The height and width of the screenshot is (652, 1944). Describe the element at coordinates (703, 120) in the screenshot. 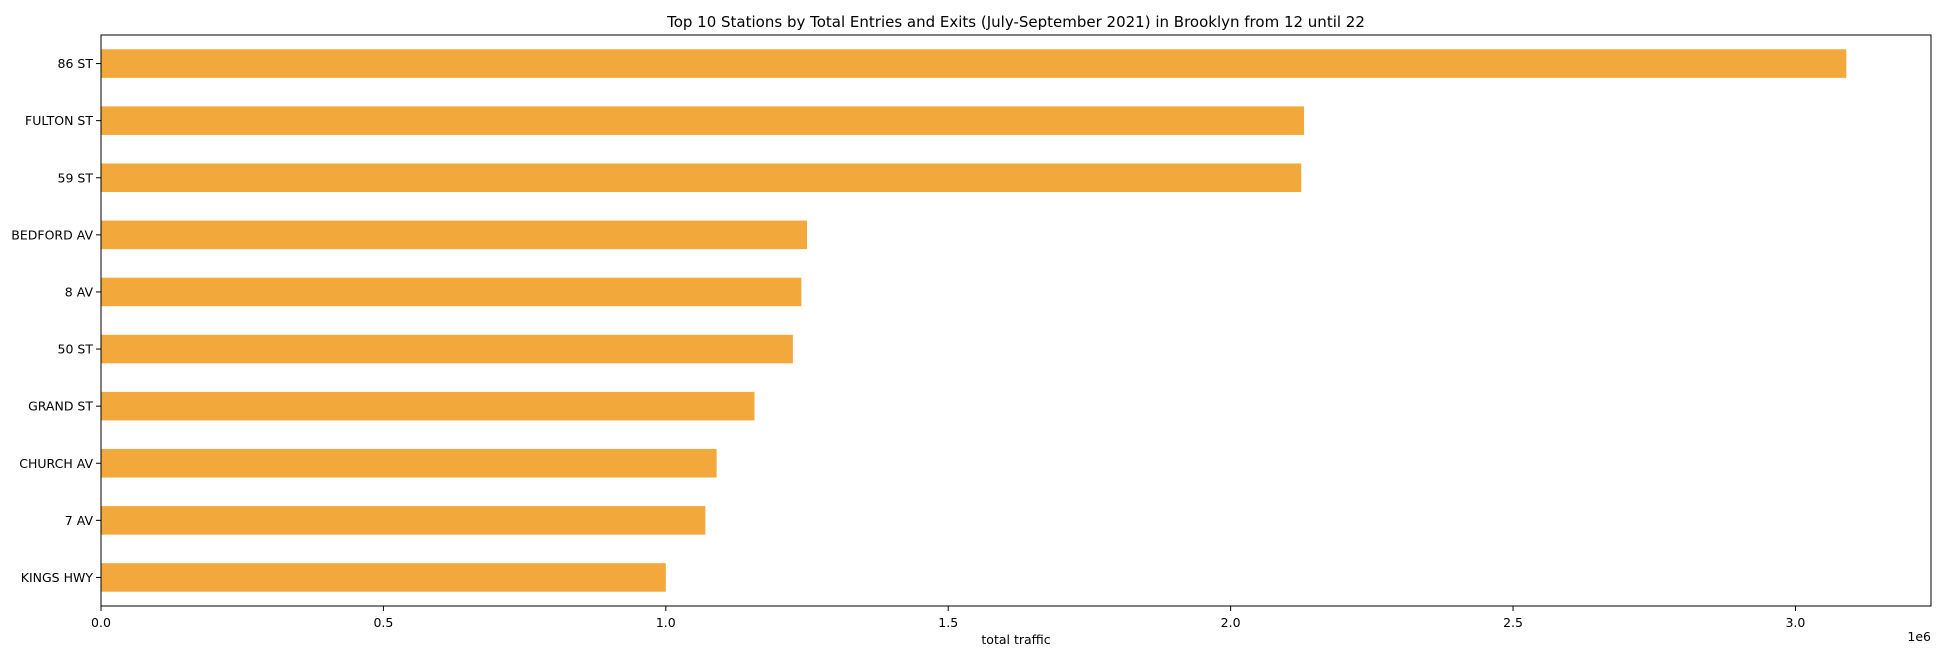

I see `bar-fulton-st` at that location.